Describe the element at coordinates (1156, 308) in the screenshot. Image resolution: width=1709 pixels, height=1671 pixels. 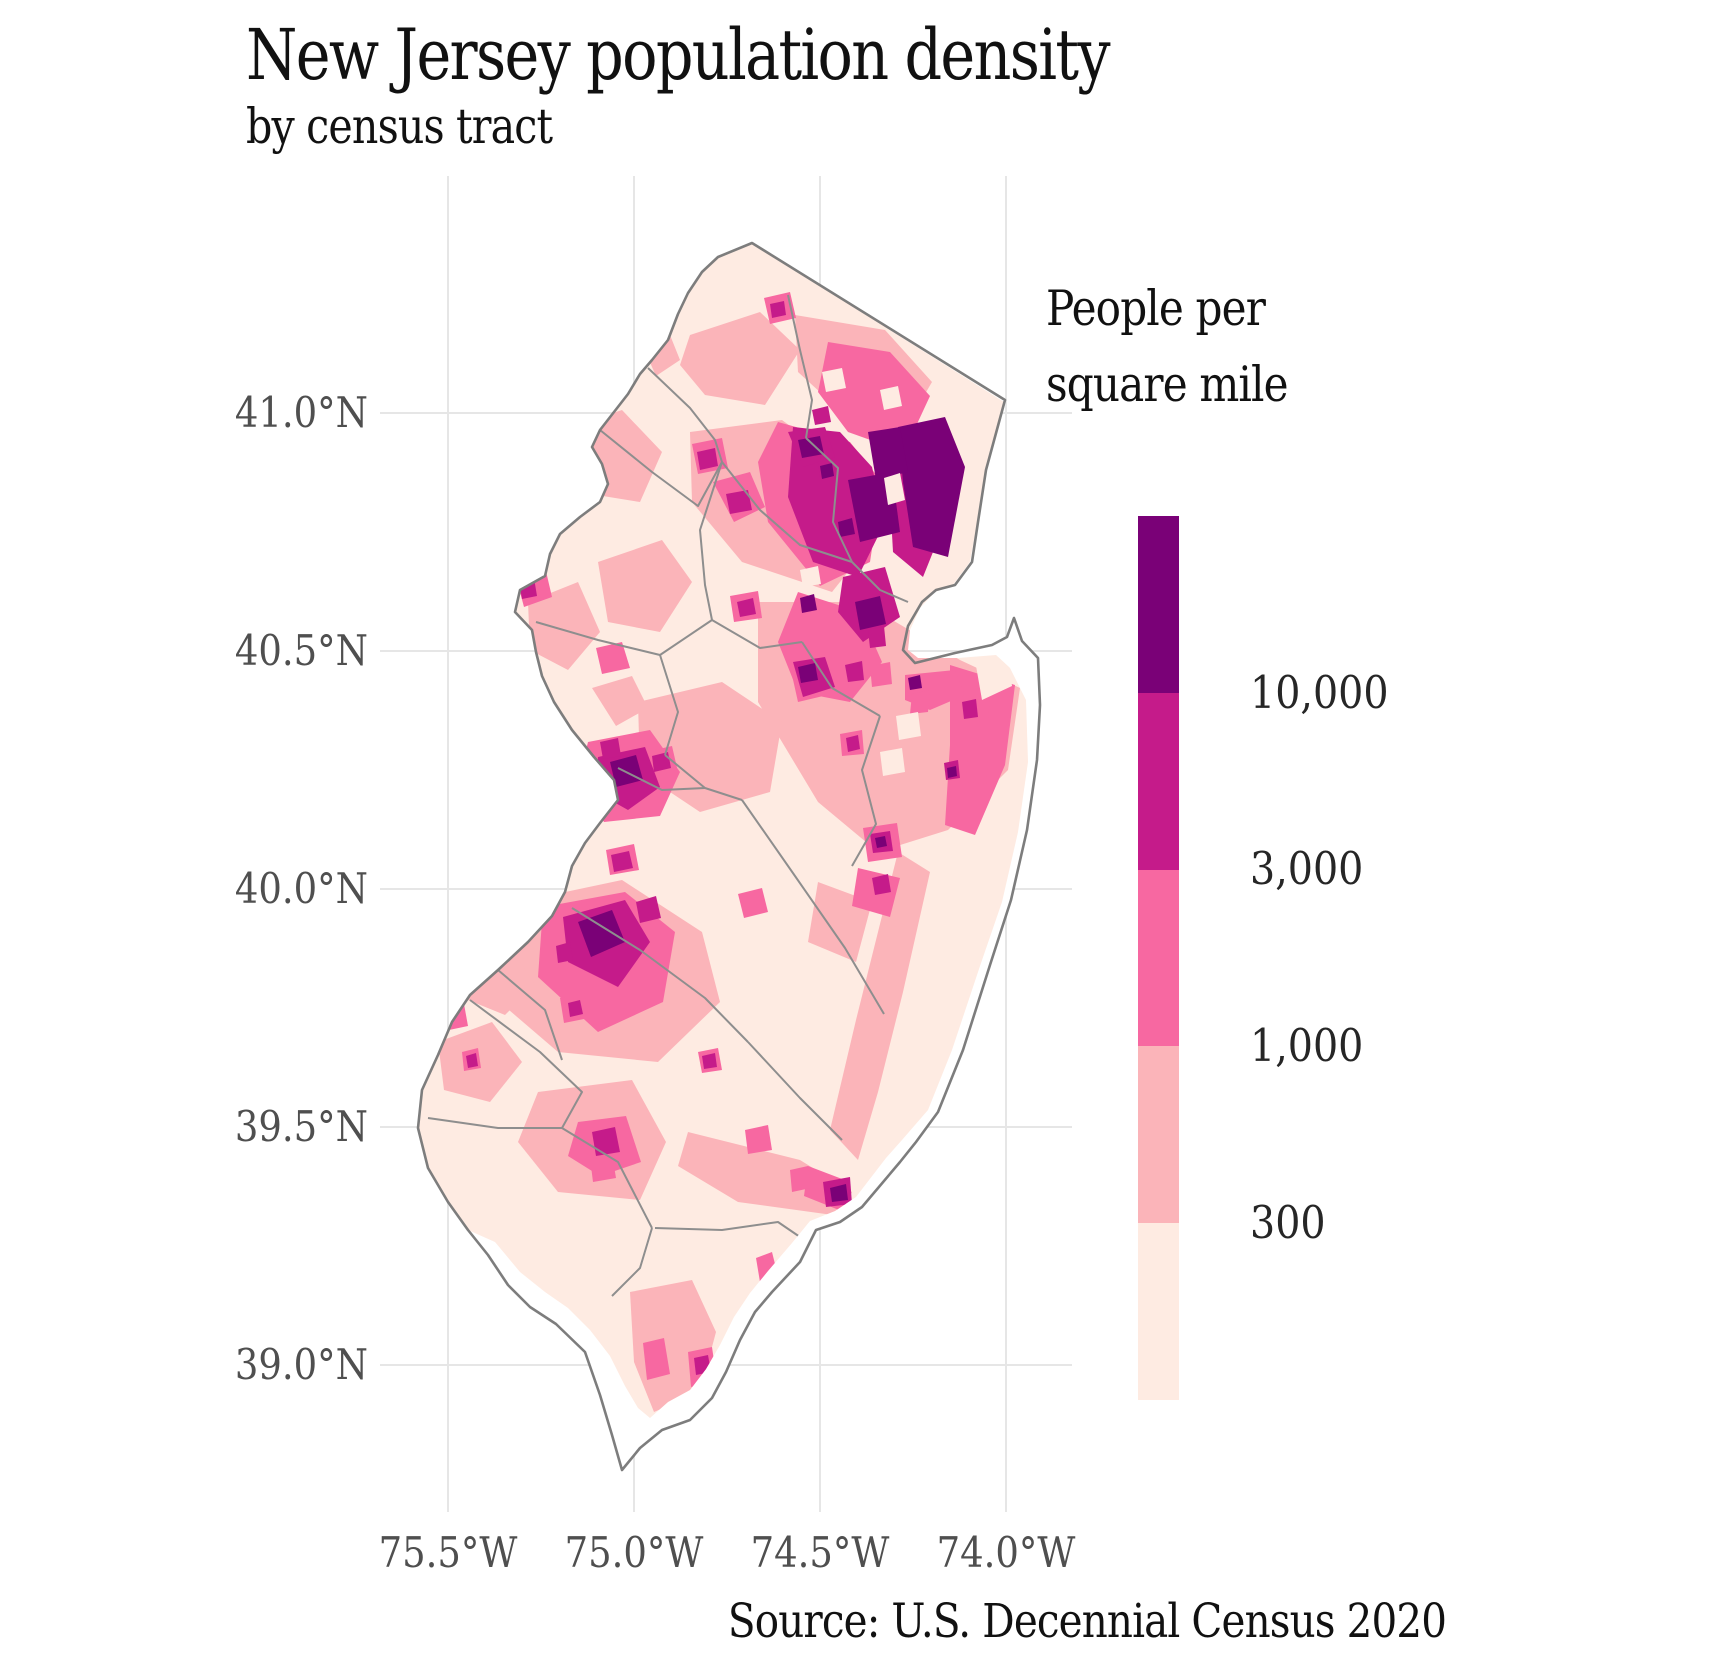
I see `legend-title-line1: People per` at that location.